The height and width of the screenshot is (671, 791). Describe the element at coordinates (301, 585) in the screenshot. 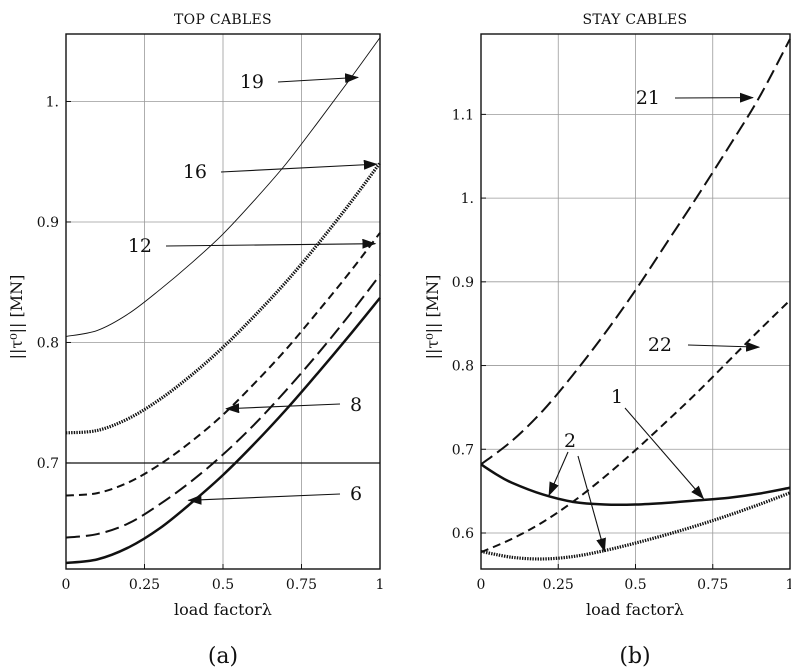

I see `panel-a-x-tick-label: 0.75` at that location.